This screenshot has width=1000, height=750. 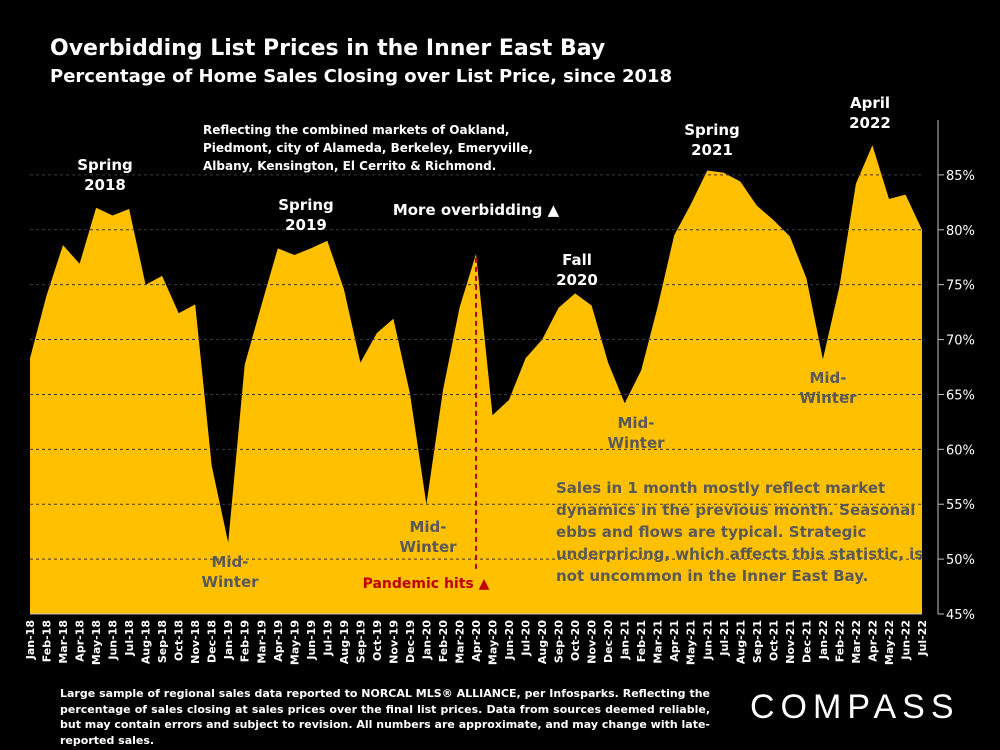 What do you see at coordinates (790, 642) in the screenshot?
I see `x-tick-label: Nov-21` at bounding box center [790, 642].